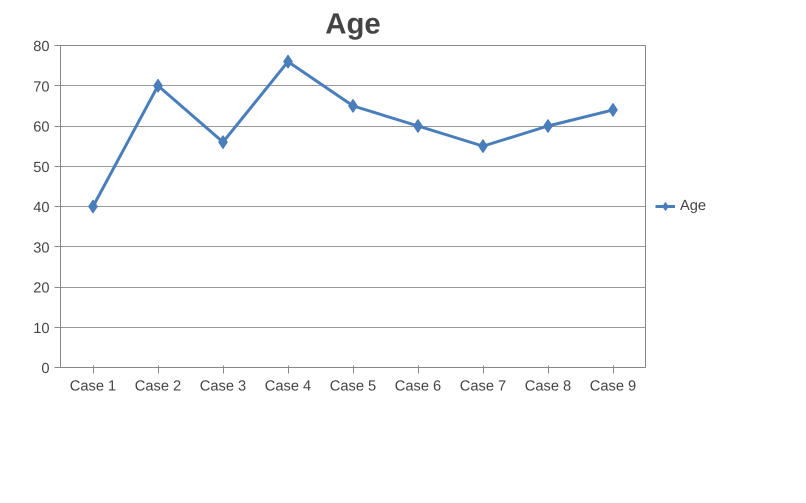 This screenshot has width=806, height=503. Describe the element at coordinates (93, 386) in the screenshot. I see `x-tick-label: Case 1` at that location.